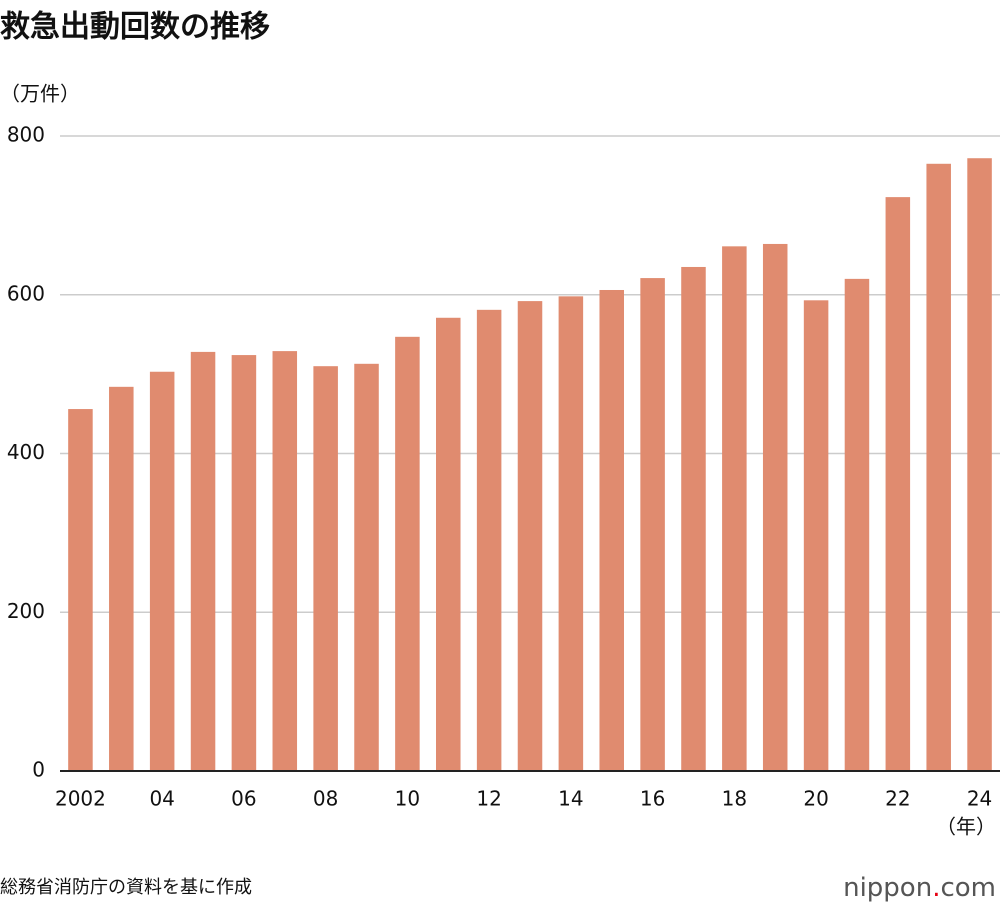 The width and height of the screenshot is (1000, 910). I want to click on chart-title: 救急出動回数の推移, so click(135, 27).